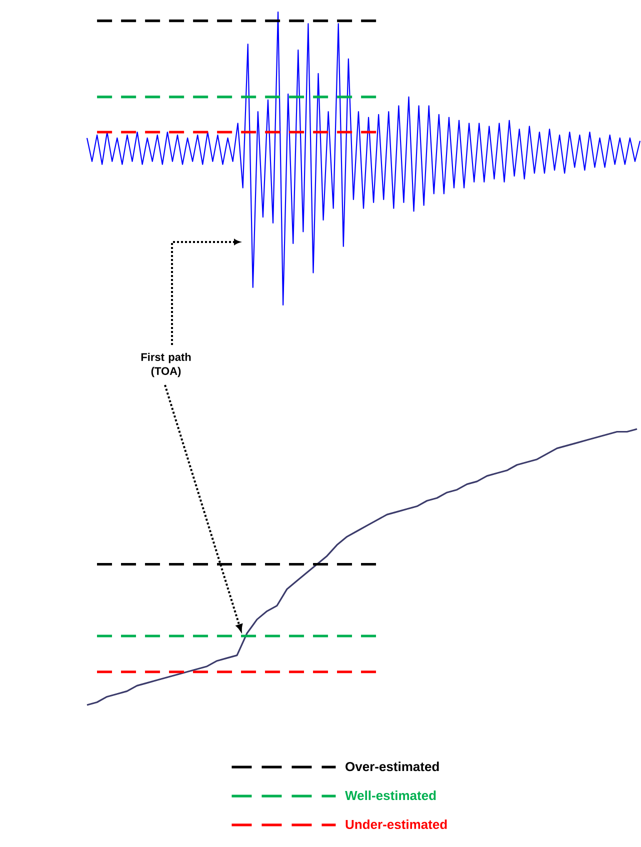  What do you see at coordinates (390, 795) in the screenshot?
I see `text: Well-estimated` at bounding box center [390, 795].